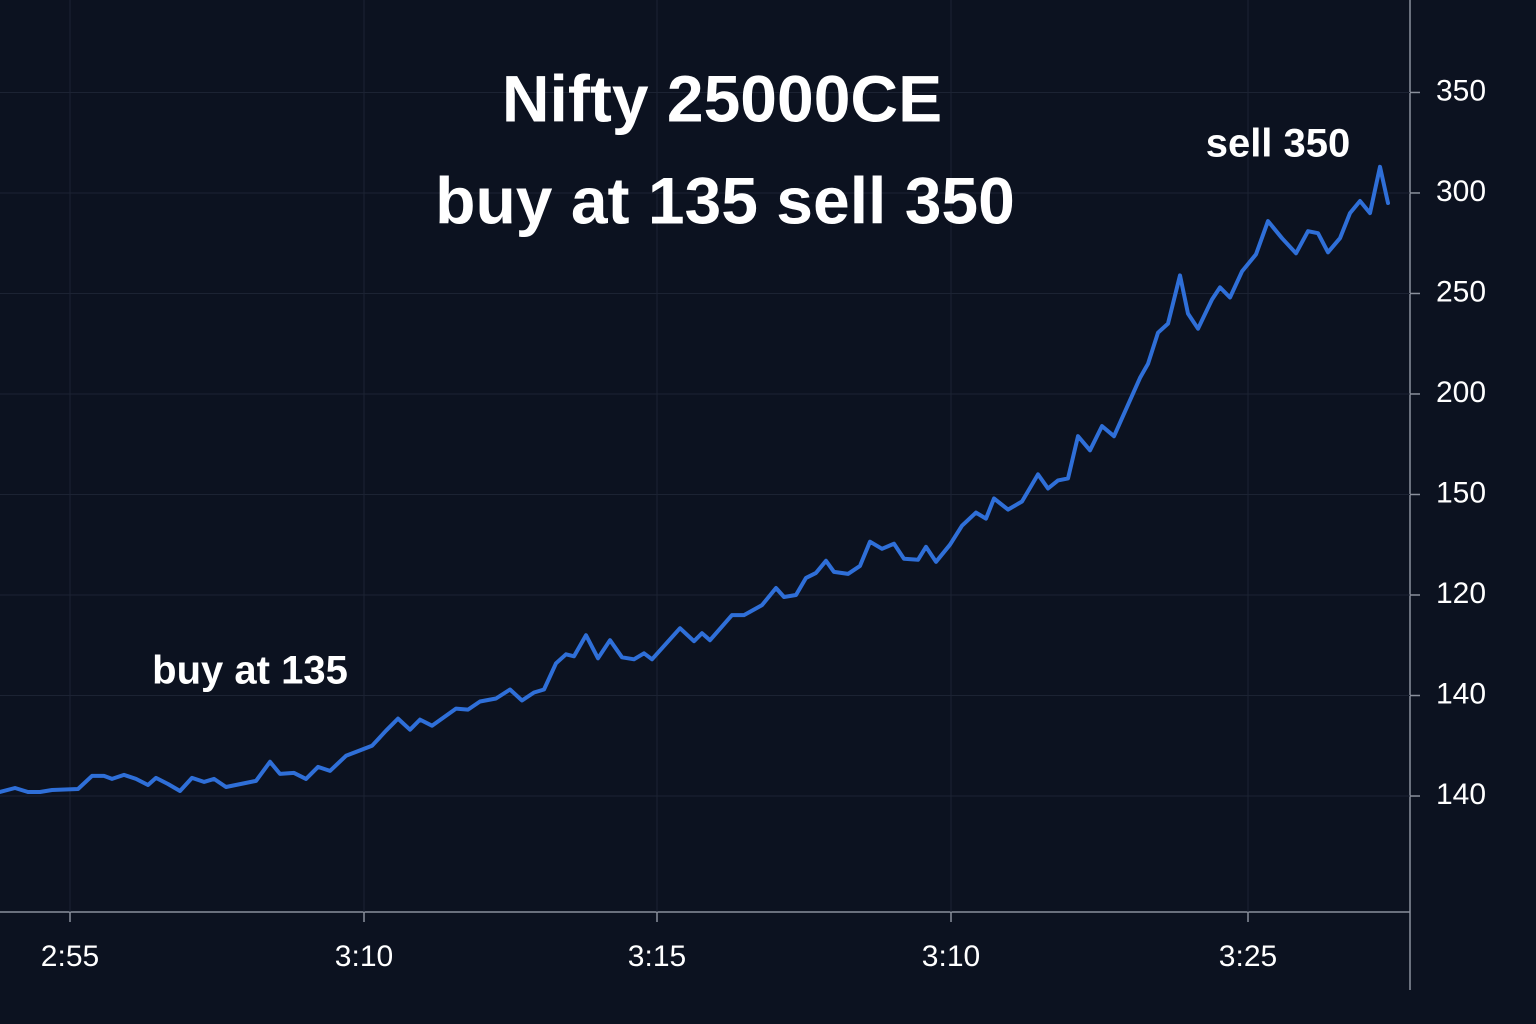  Describe the element at coordinates (250, 671) in the screenshot. I see `annotation: buy at 135` at that location.